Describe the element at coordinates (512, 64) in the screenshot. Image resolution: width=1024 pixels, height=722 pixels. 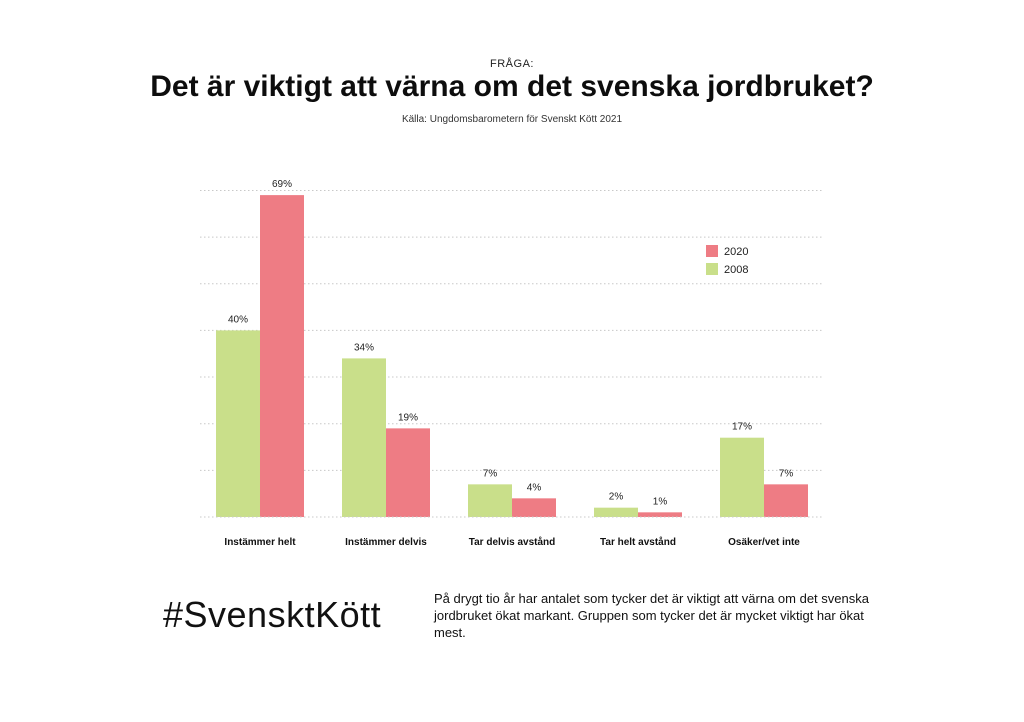
I see `question-eyebrow: FRÅGA:` at that location.